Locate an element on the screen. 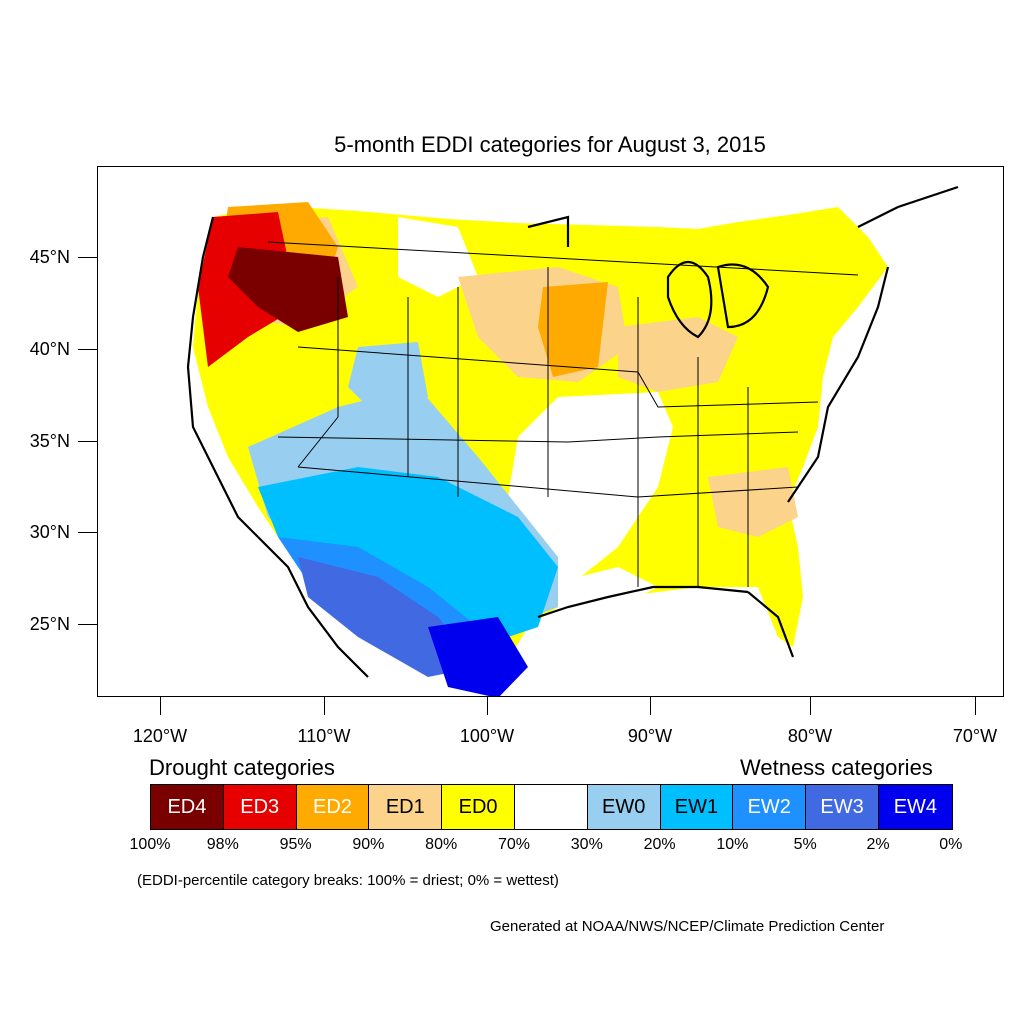  ew1-southwest is located at coordinates (408, 557).